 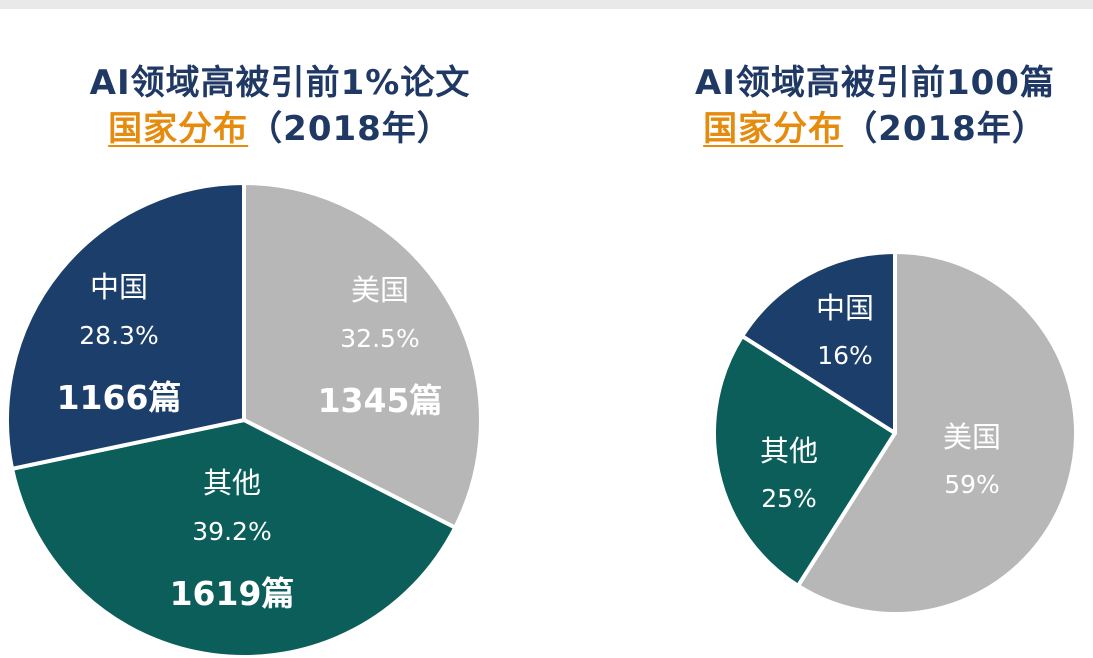 What do you see at coordinates (118, 335) in the screenshot?
I see `slice-percent-label-0-2: 28.3%` at bounding box center [118, 335].